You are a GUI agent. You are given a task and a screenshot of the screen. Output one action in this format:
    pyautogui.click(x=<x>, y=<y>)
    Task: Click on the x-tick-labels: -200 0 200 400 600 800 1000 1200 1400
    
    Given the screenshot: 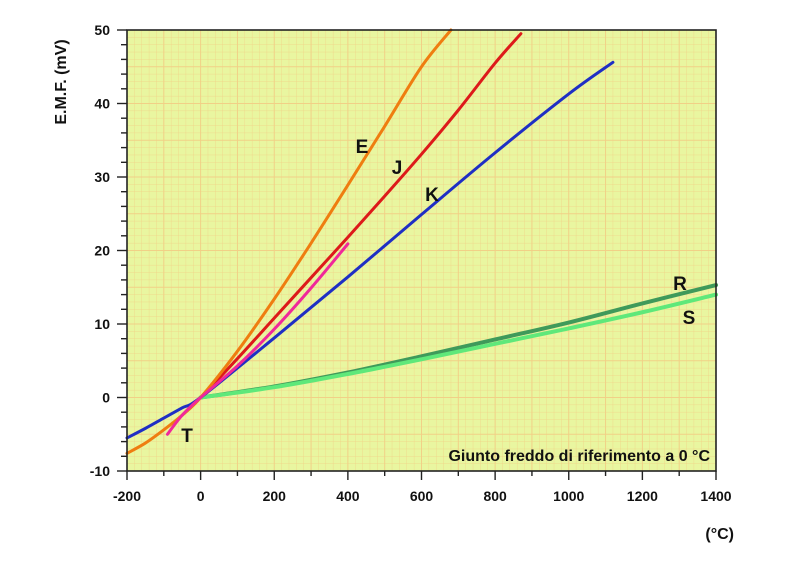 What is the action you would take?
    pyautogui.click(x=422, y=496)
    